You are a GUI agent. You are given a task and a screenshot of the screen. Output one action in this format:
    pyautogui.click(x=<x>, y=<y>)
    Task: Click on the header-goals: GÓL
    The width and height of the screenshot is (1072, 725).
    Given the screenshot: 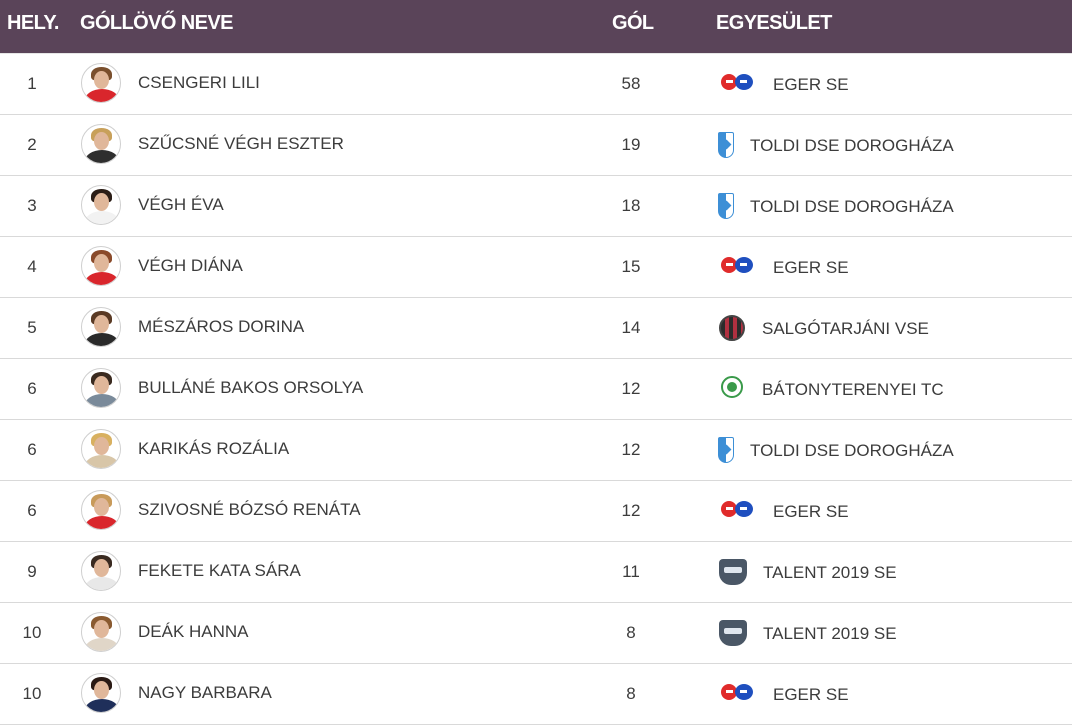 What is the action you would take?
    pyautogui.click(x=633, y=23)
    